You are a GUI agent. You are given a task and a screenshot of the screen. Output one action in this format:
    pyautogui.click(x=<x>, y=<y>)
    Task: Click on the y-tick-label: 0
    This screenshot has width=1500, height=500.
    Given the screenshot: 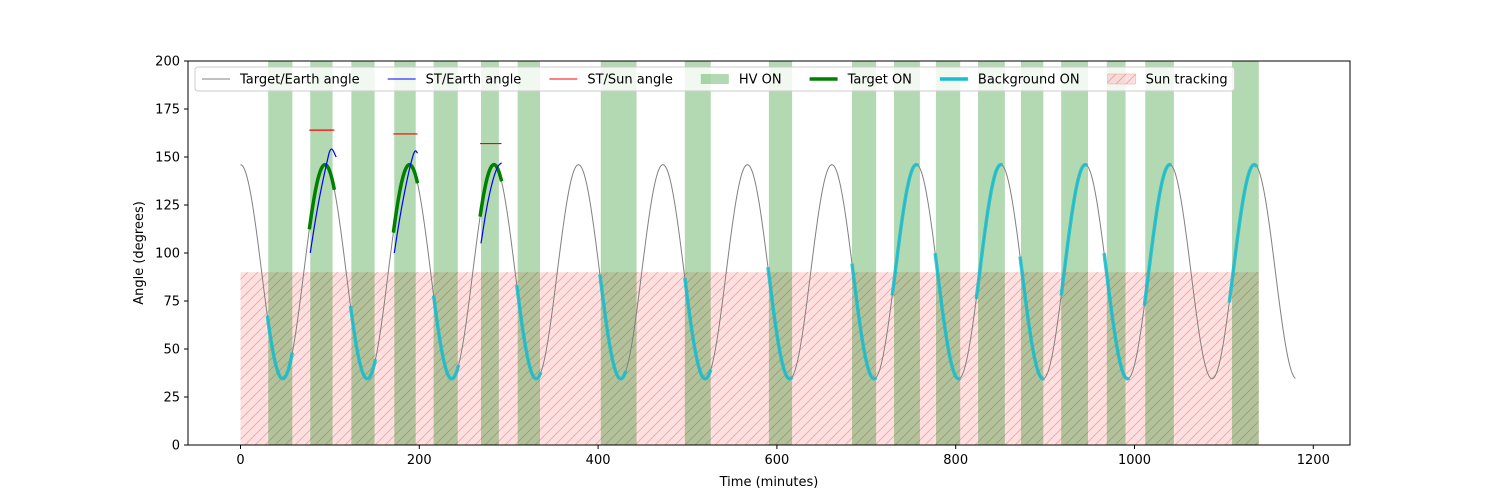 What is the action you would take?
    pyautogui.click(x=176, y=446)
    